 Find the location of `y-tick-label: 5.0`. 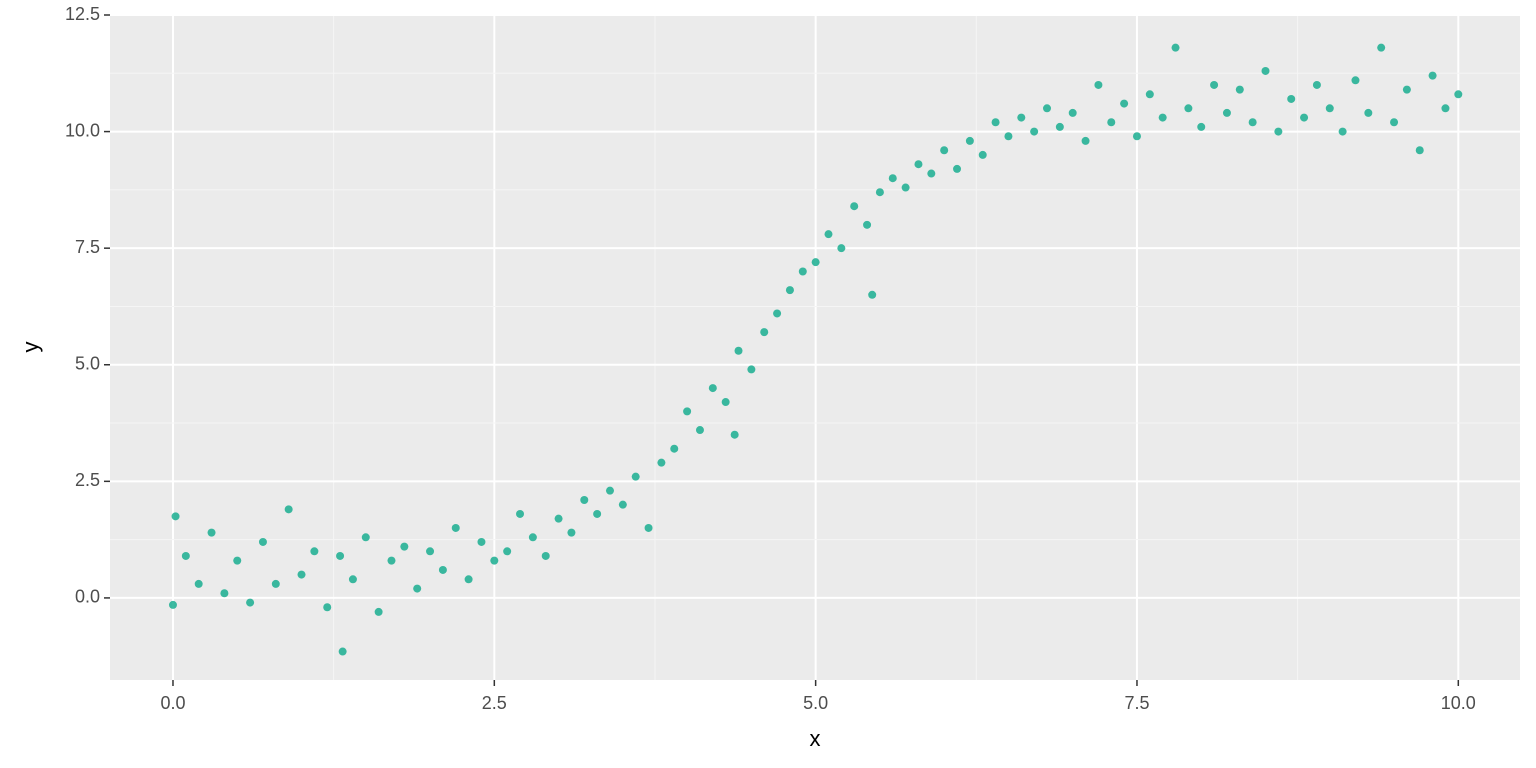

y-tick-label: 5.0 is located at coordinates (87, 364).